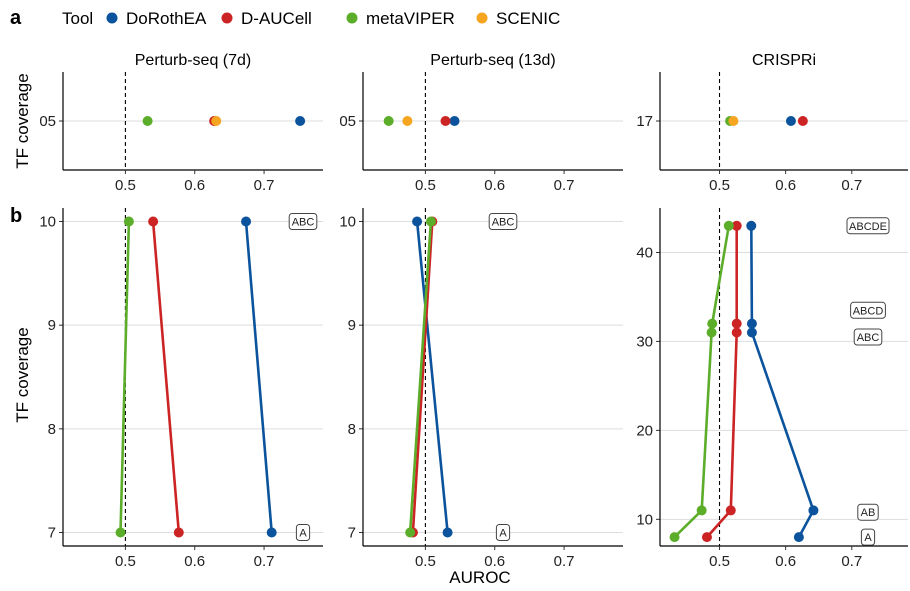 This screenshot has height=591, width=910. I want to click on panel-tag-b: b, so click(16, 216).